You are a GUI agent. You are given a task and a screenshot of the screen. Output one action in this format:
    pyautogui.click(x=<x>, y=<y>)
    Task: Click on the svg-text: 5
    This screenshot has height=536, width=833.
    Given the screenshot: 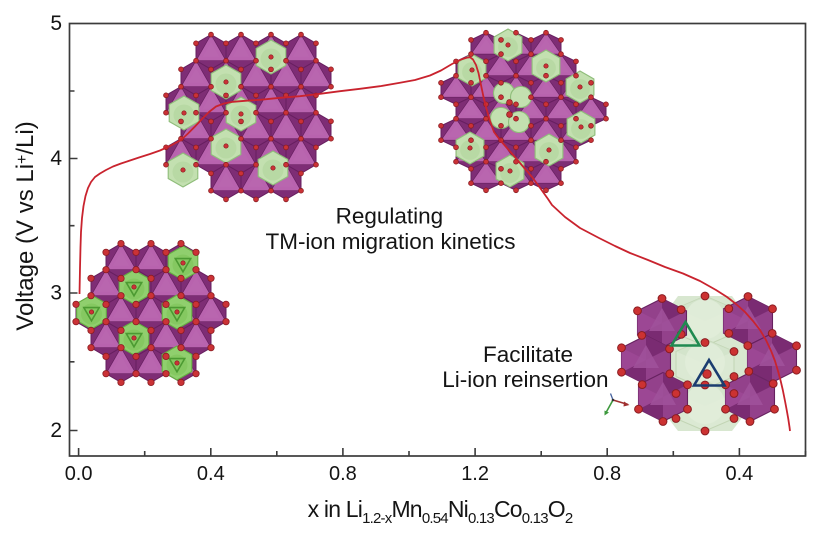 What is the action you would take?
    pyautogui.click(x=56, y=23)
    